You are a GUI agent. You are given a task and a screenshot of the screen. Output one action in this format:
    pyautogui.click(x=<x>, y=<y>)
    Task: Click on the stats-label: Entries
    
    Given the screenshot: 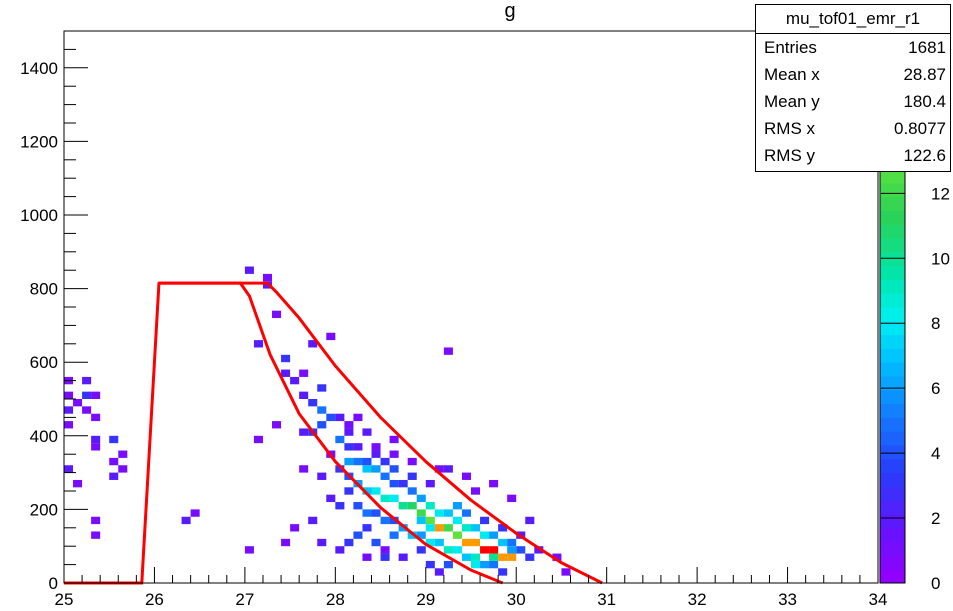 What is the action you would take?
    pyautogui.click(x=790, y=47)
    